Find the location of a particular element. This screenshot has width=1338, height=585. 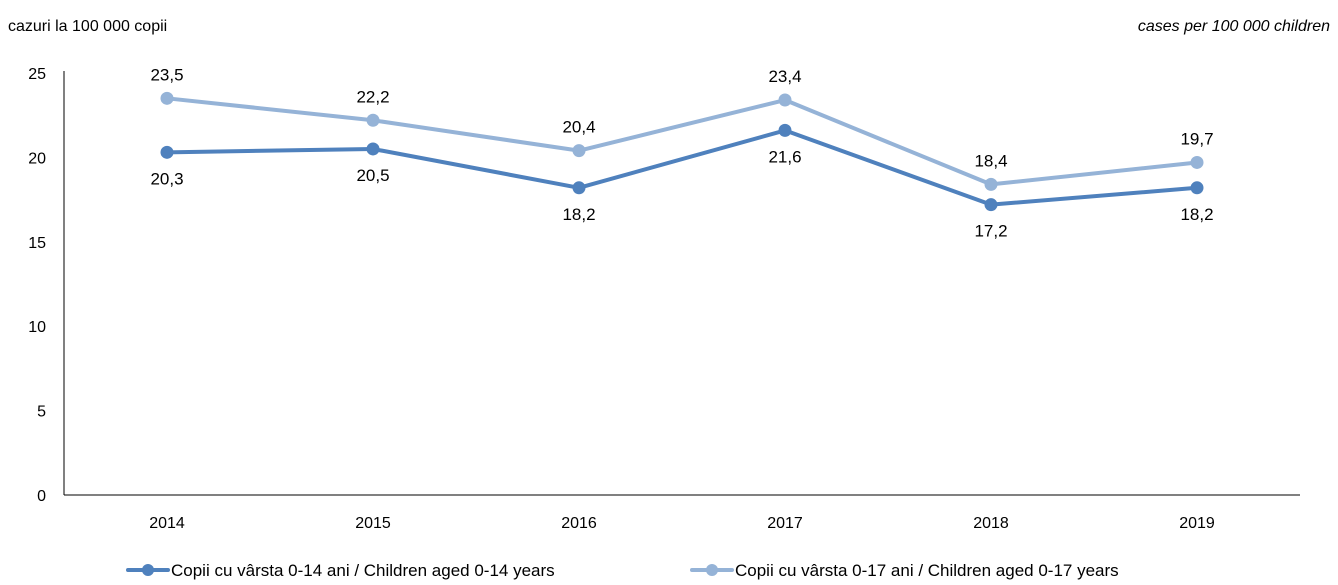

y-tick-label: 10 is located at coordinates (37, 327).